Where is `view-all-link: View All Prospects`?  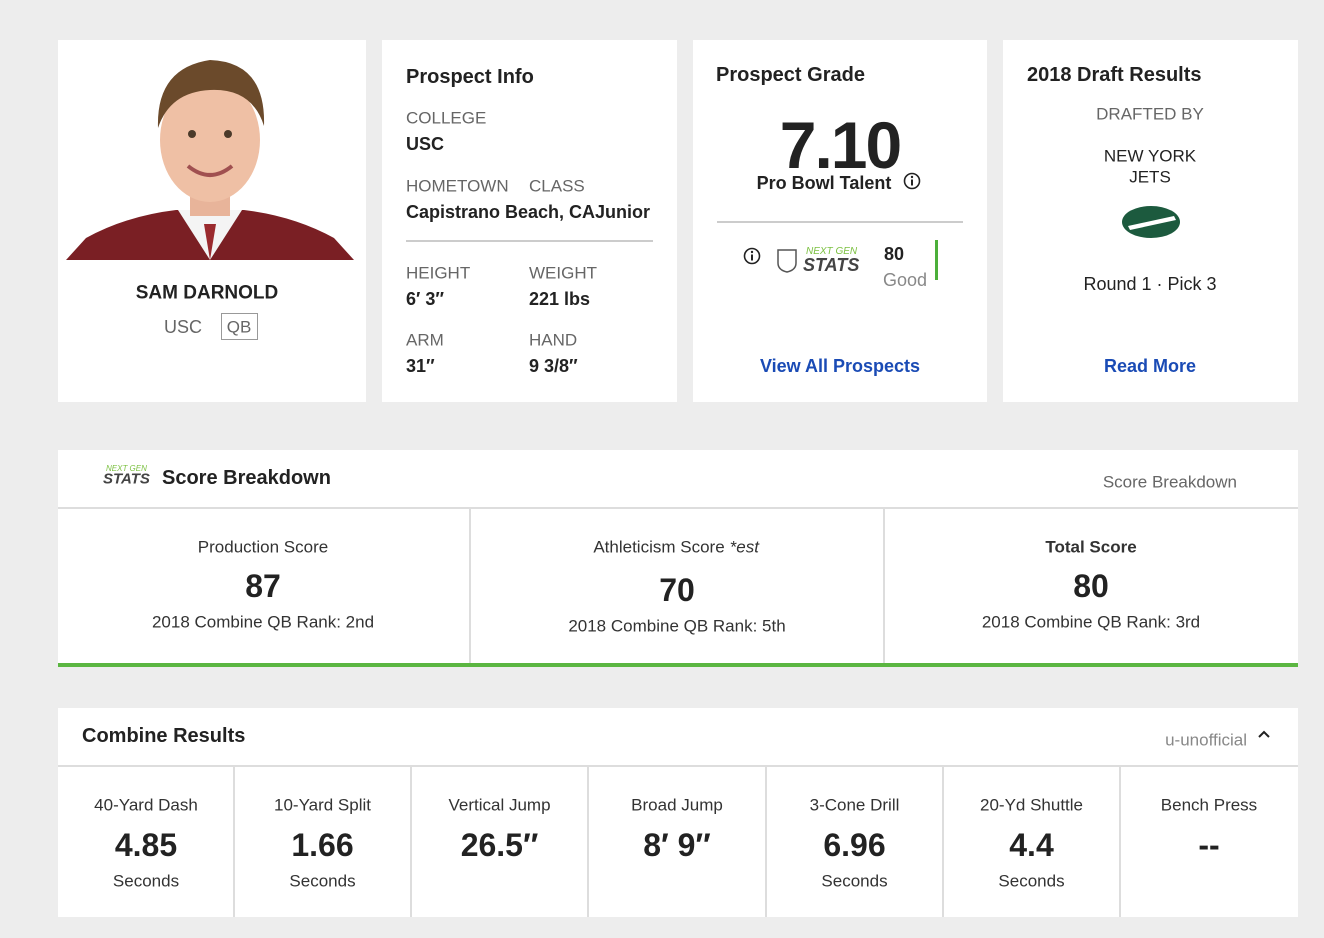 view-all-link: View All Prospects is located at coordinates (840, 366).